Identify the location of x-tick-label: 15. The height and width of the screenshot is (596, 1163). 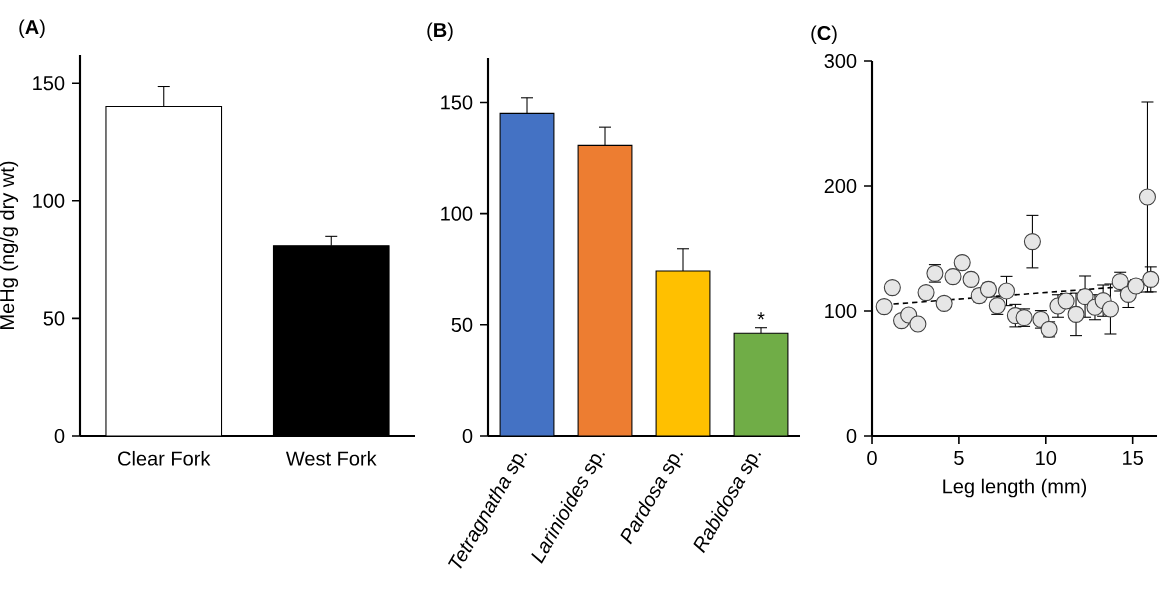
(1133, 457).